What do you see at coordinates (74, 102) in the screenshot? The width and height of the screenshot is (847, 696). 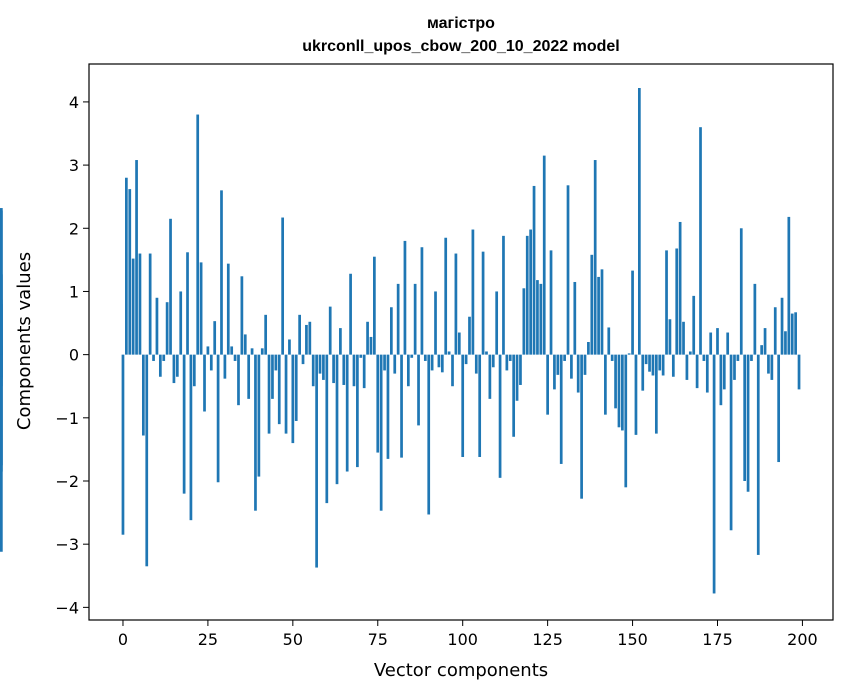 I see `y-tick-label: 4` at bounding box center [74, 102].